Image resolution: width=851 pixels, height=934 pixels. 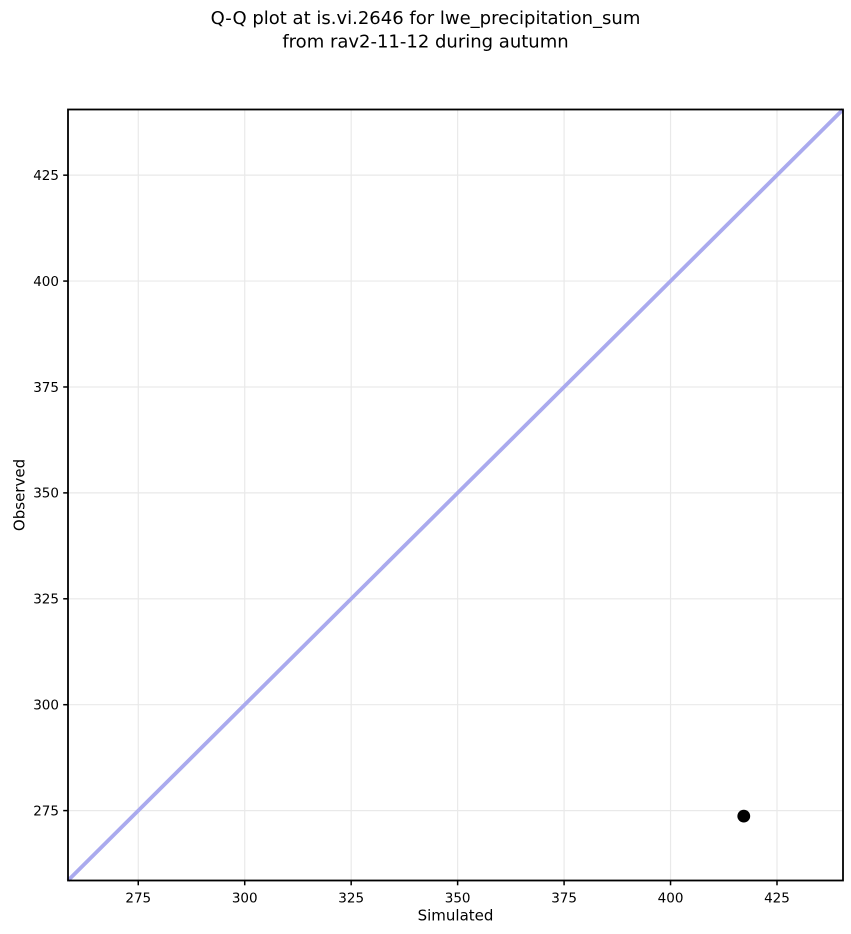 I want to click on y-tick-label: 350, so click(x=46, y=494).